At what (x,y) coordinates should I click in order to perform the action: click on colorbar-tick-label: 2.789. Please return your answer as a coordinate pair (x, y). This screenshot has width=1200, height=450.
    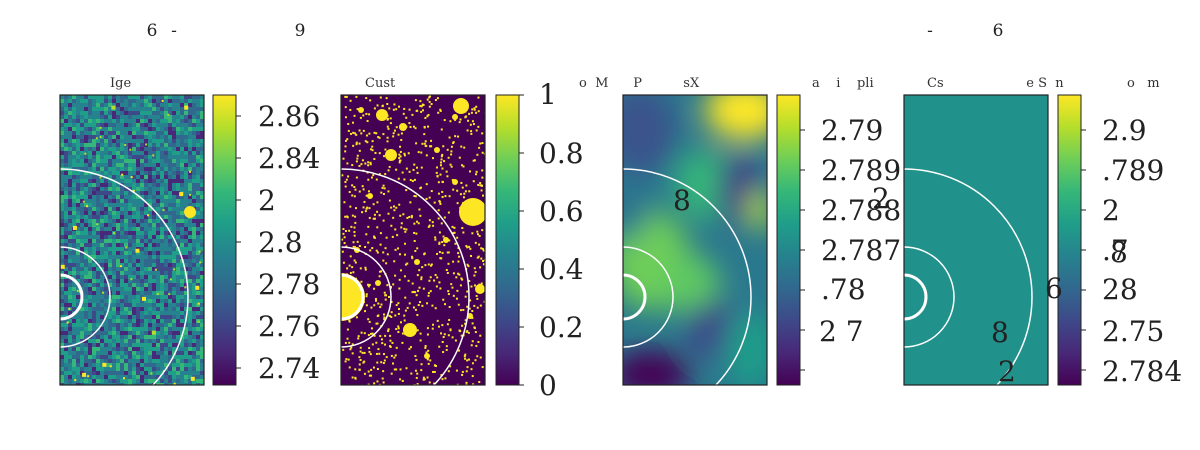
    Looking at the image, I should click on (861, 170).